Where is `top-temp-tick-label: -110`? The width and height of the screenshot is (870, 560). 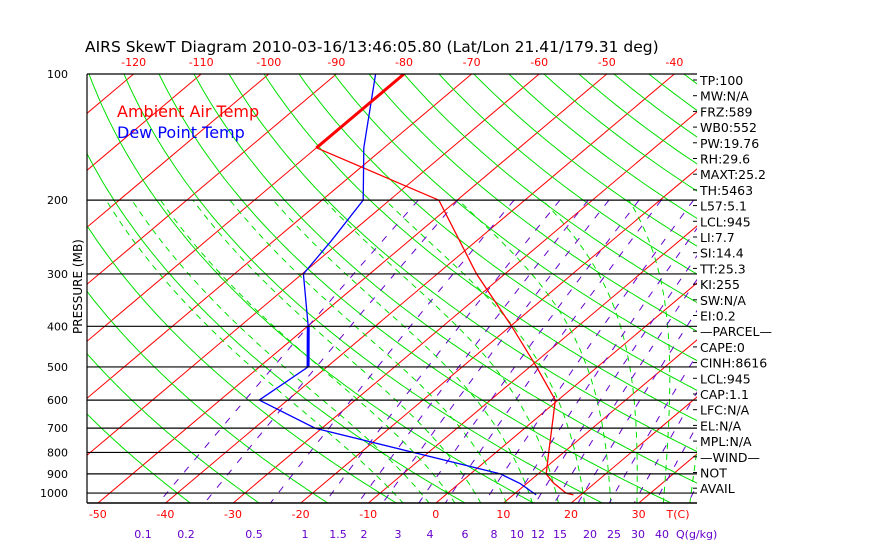
top-temp-tick-label: -110 is located at coordinates (201, 62).